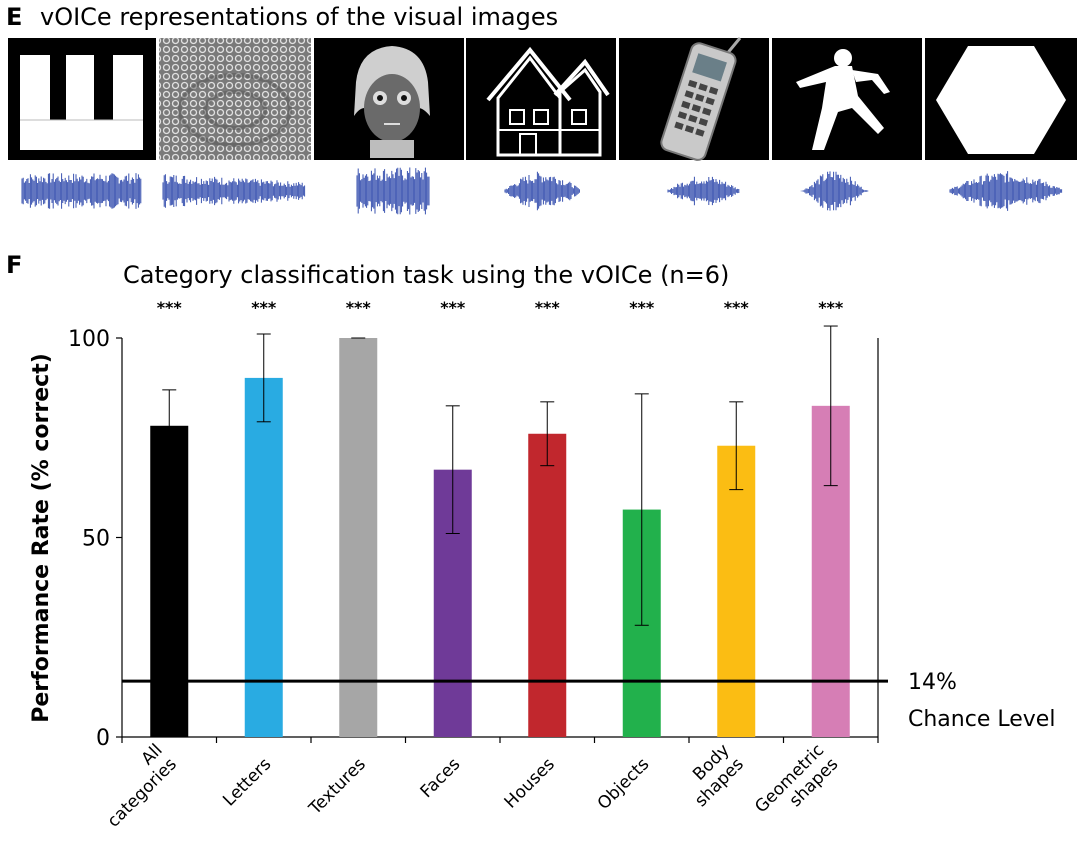  Describe the element at coordinates (389, 99) in the screenshot. I see `face-image` at that location.